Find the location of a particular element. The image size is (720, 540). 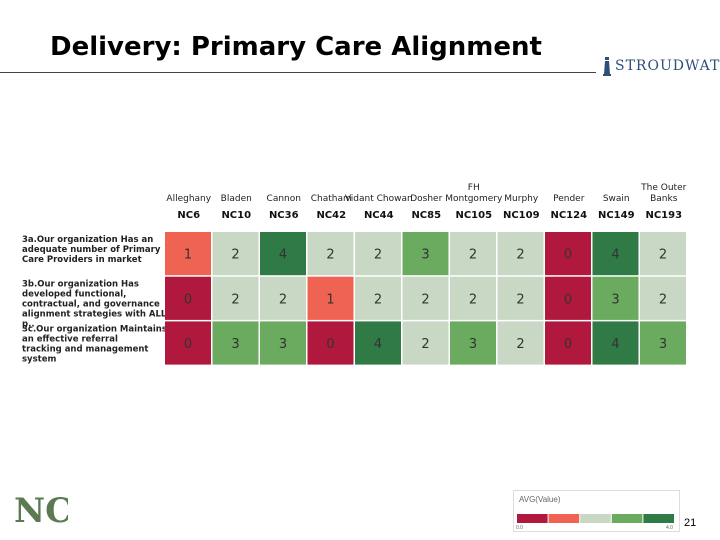

legend-min-label: 0.0 is located at coordinates (519, 528).